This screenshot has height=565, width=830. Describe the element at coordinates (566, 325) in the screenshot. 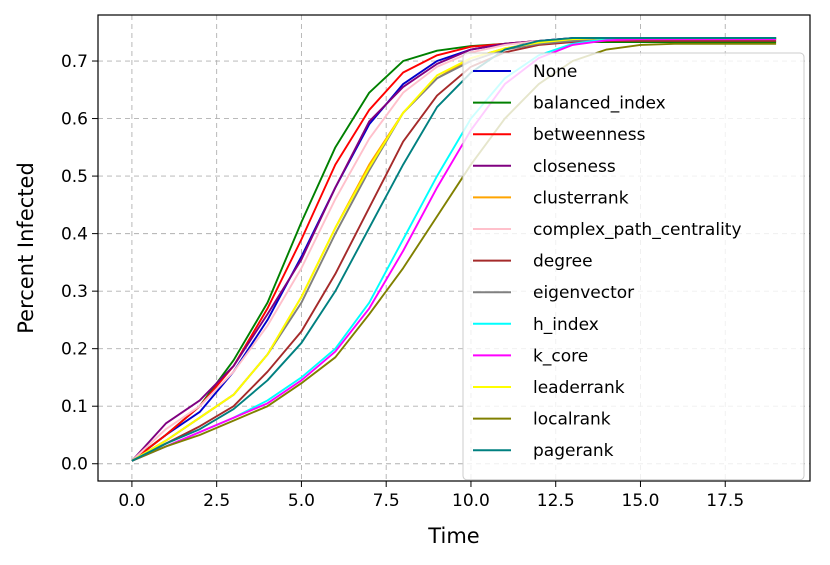

I see `legend-label: h_index` at that location.